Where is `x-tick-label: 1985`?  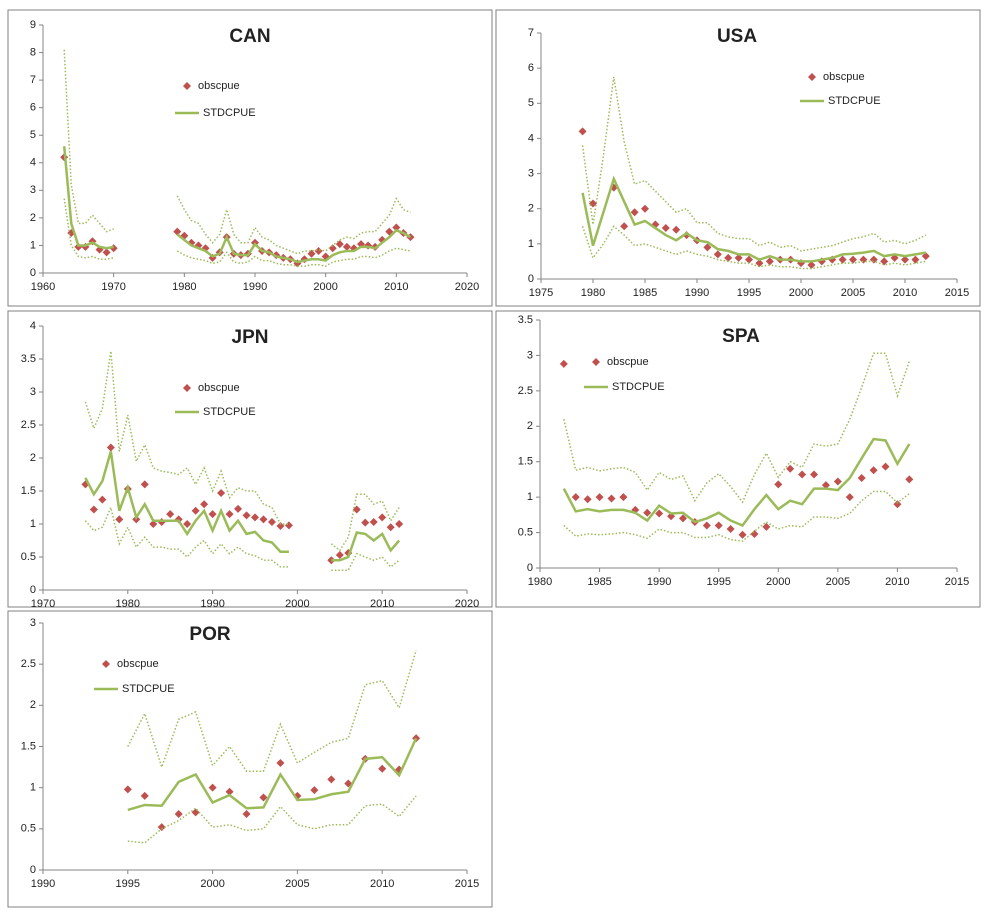 x-tick-label: 1985 is located at coordinates (599, 582).